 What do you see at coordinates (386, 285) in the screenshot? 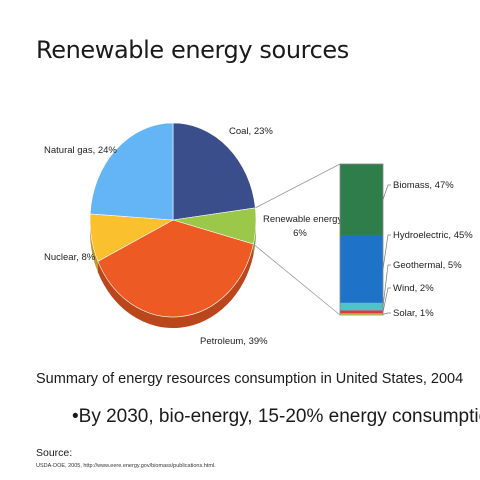
I see `bar-leader-geothermal` at bounding box center [386, 285].